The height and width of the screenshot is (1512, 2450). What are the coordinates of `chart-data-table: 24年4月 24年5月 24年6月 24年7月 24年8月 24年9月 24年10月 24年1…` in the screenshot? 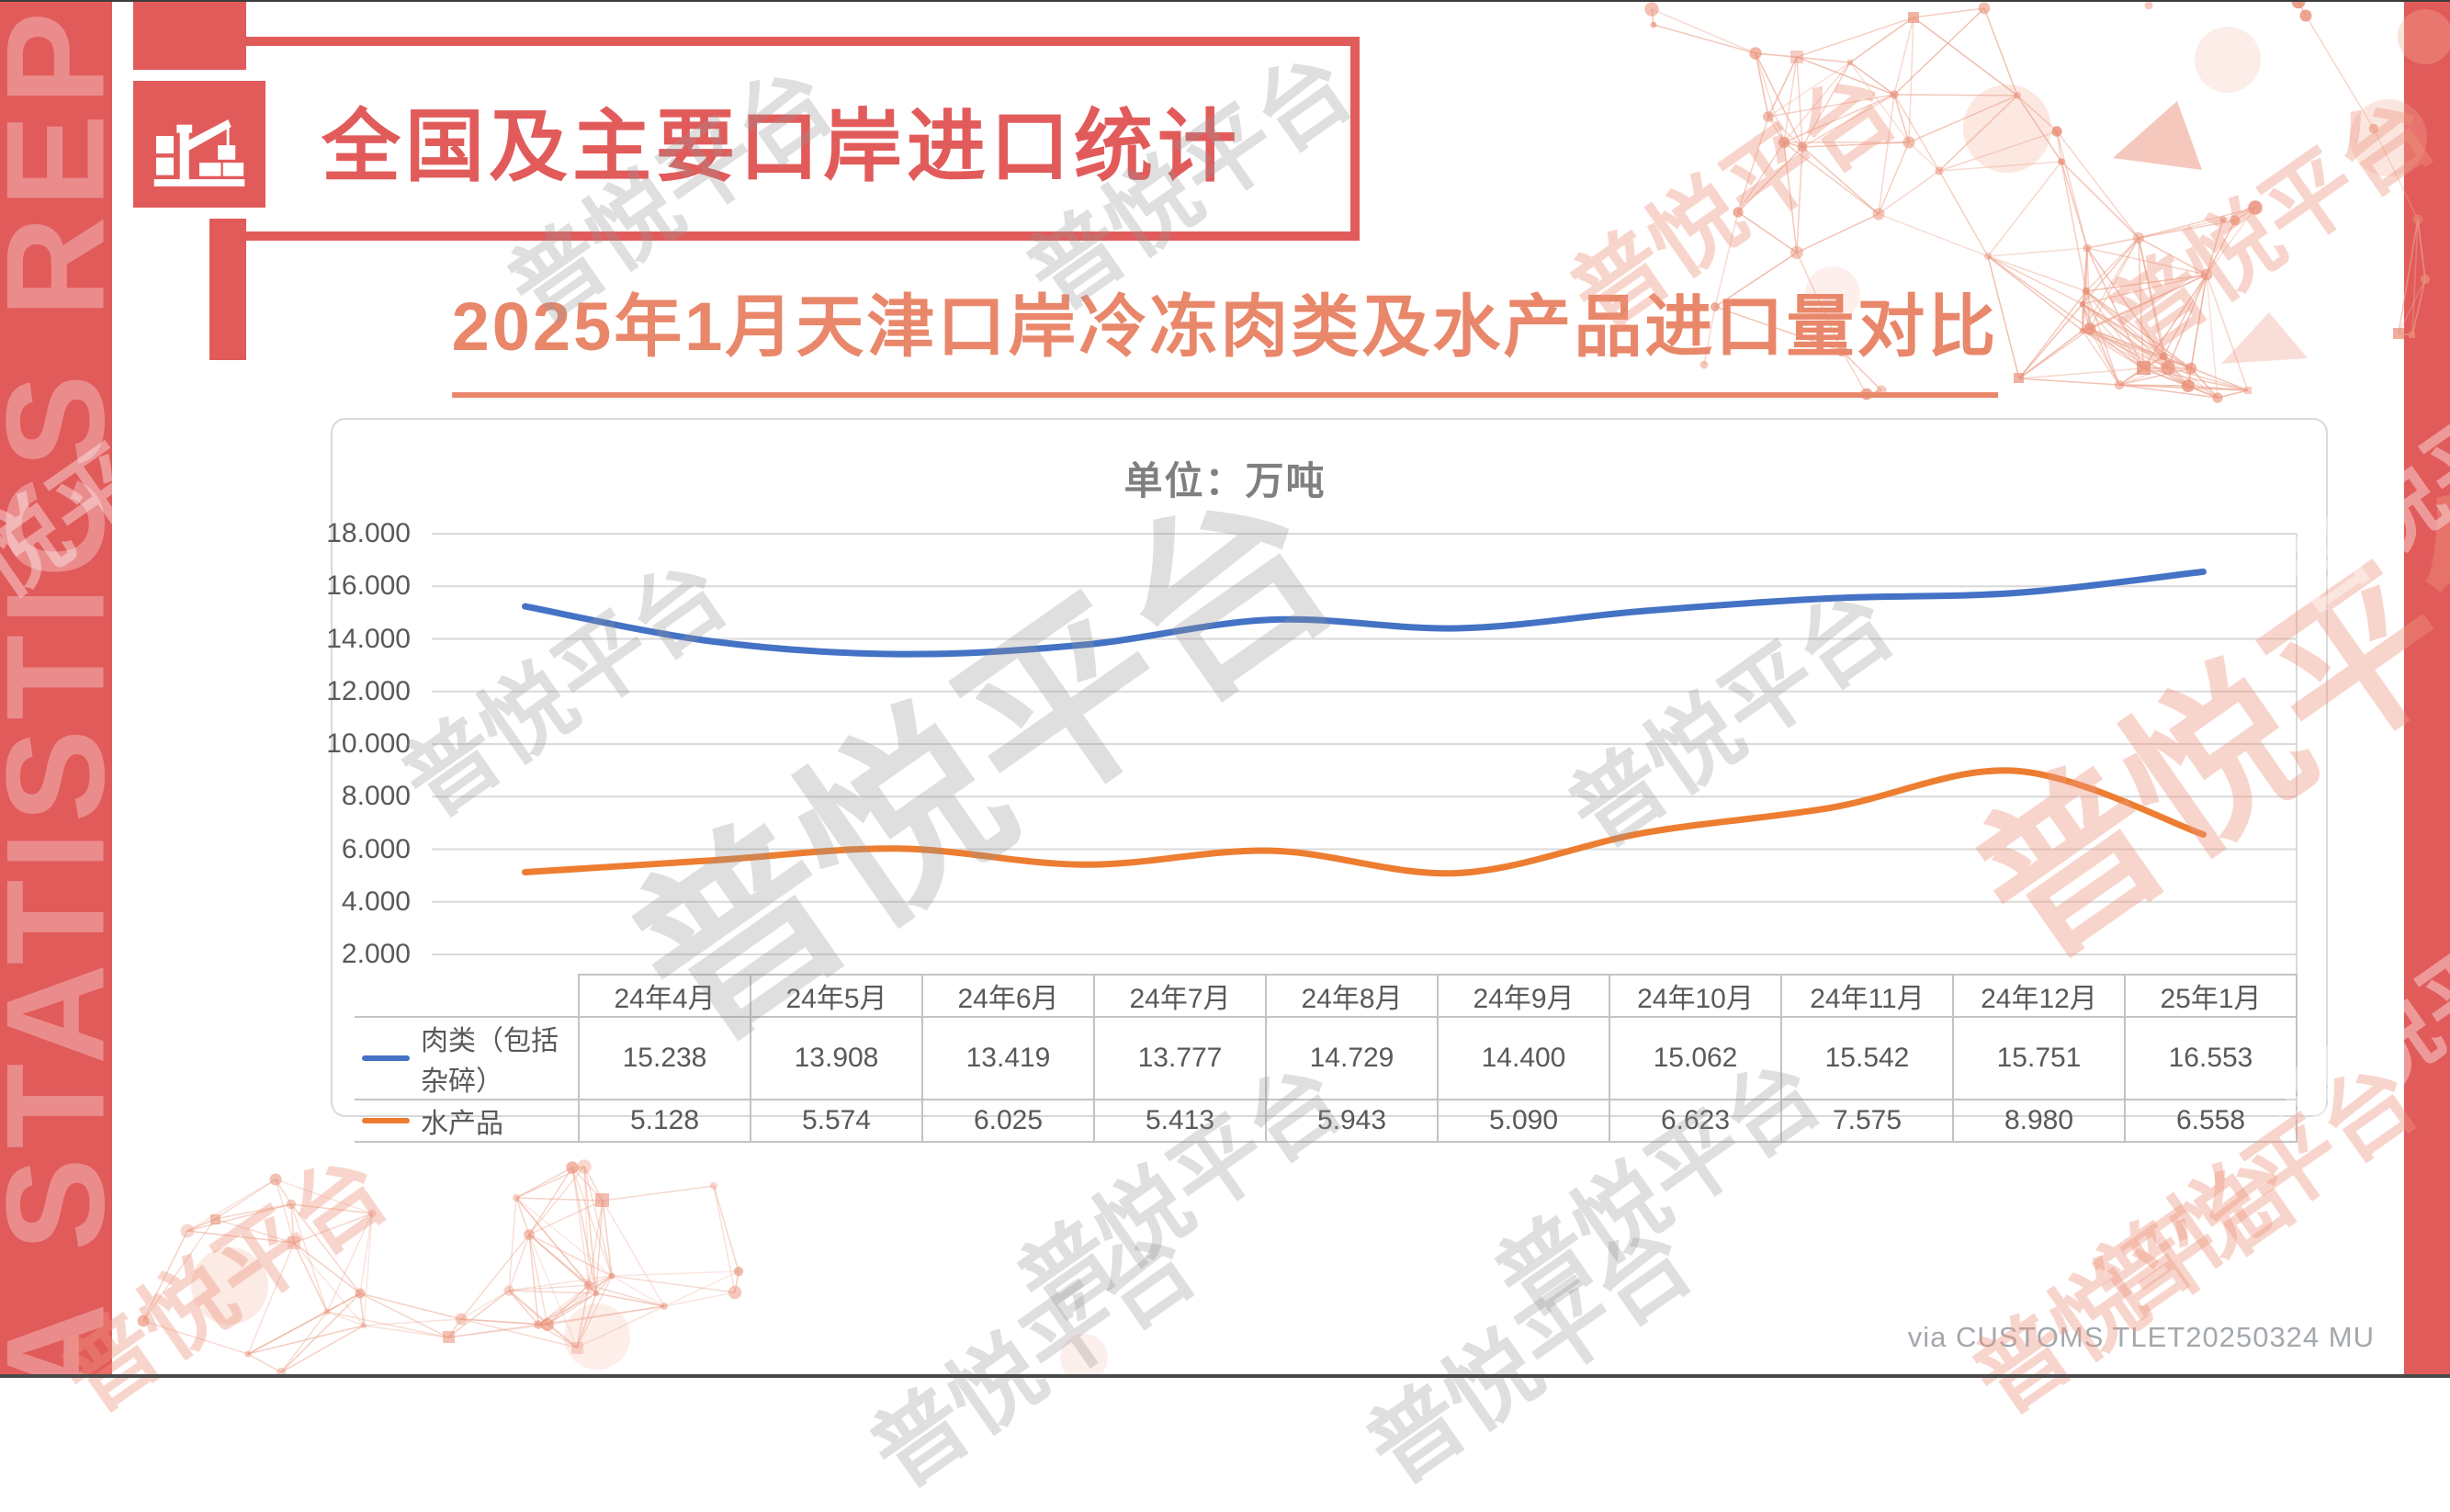 It's located at (1326, 1058).